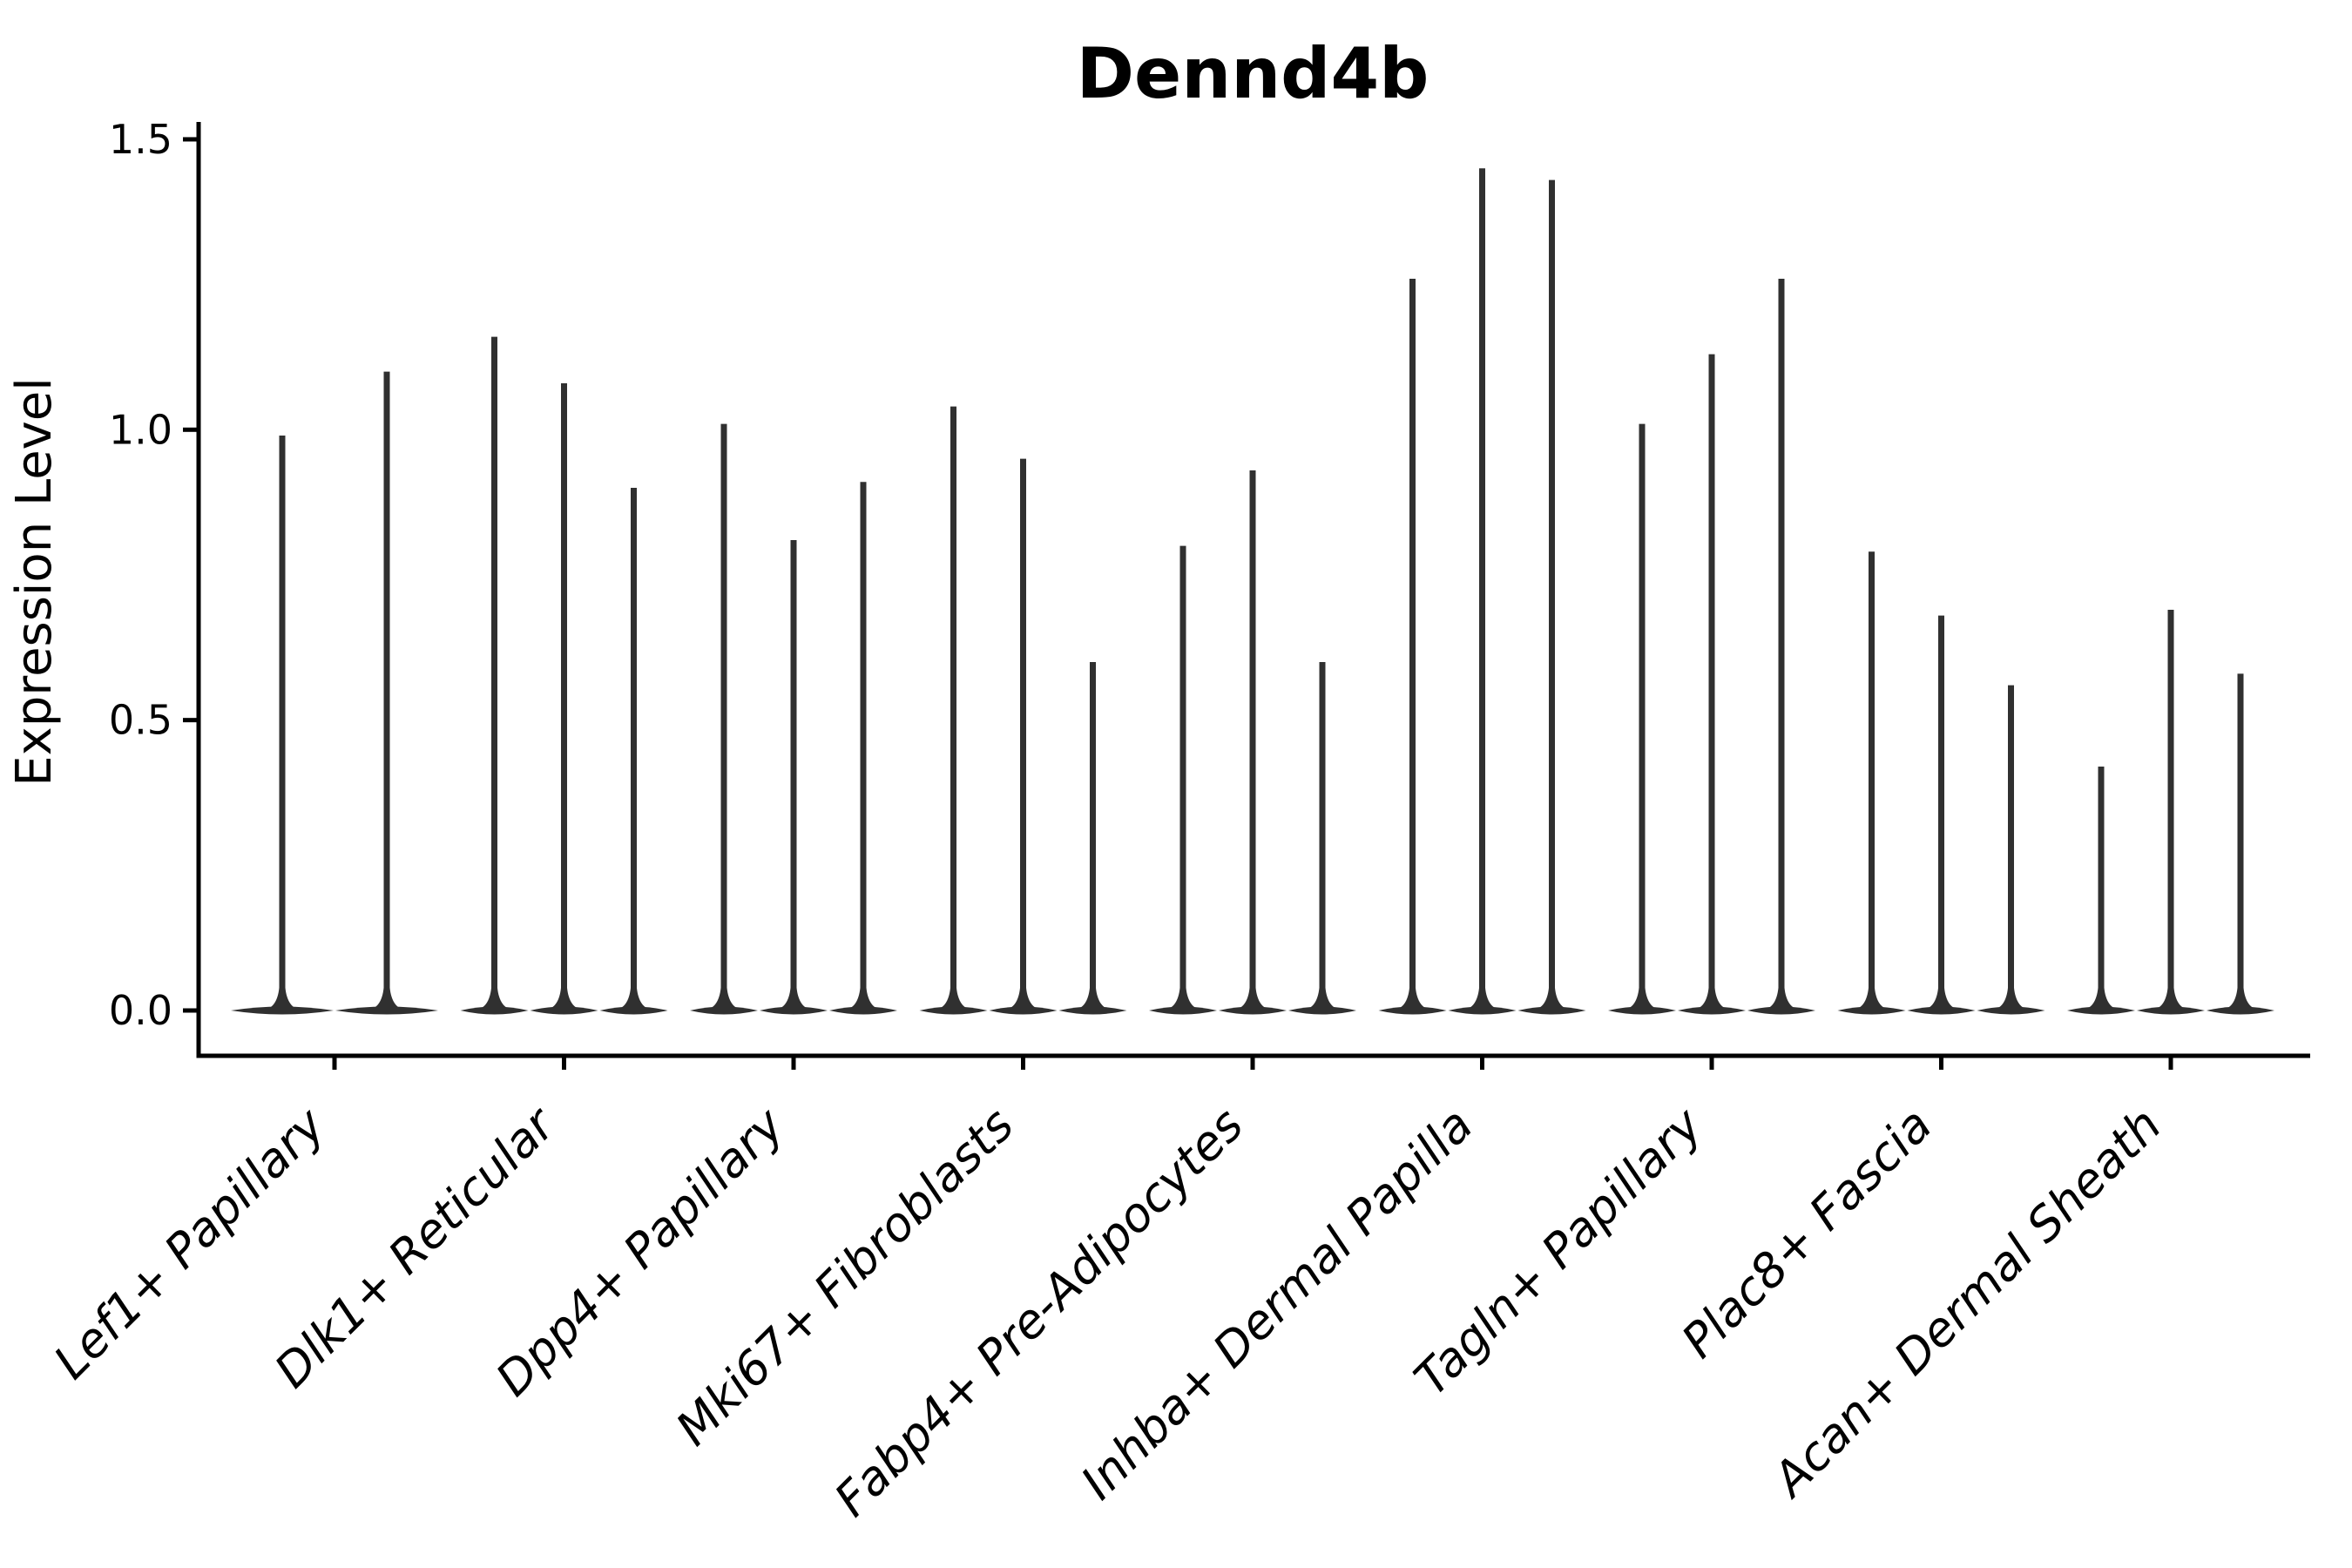 The width and height of the screenshot is (2352, 1568). I want to click on y-axis: 0.0 0.5 1.0 1.5, so click(153, 575).